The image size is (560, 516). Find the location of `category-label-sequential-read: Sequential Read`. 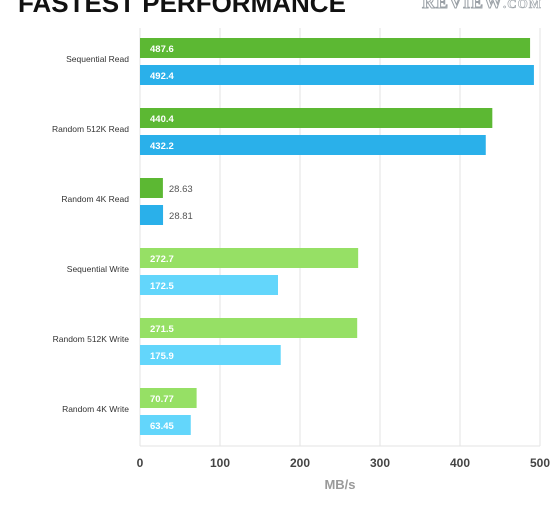

category-label-sequential-read: Sequential Read is located at coordinates (97, 59).